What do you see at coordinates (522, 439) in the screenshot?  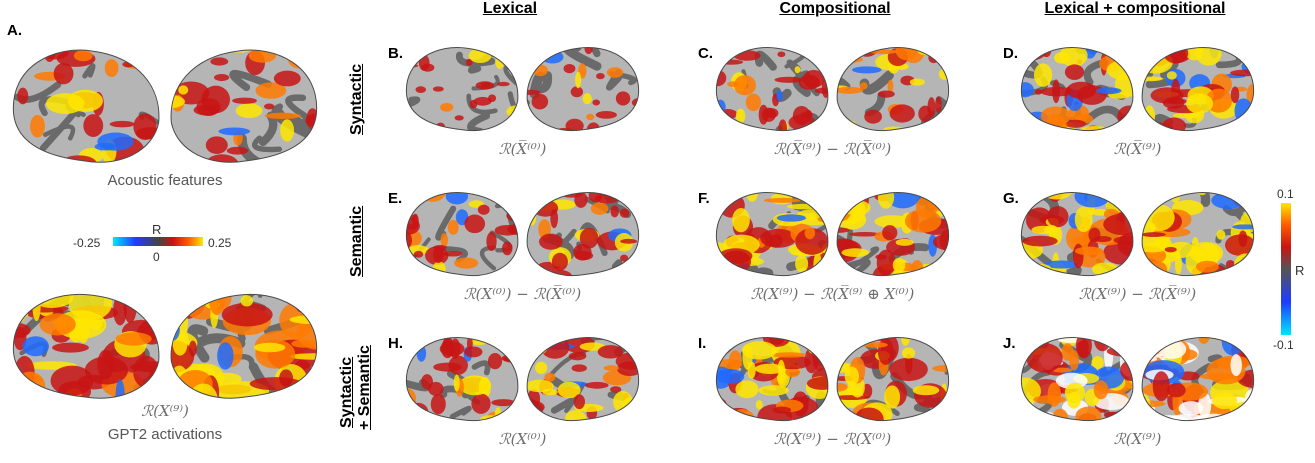 I see `formula-h: ℛ(X⁽⁰⁾)` at bounding box center [522, 439].